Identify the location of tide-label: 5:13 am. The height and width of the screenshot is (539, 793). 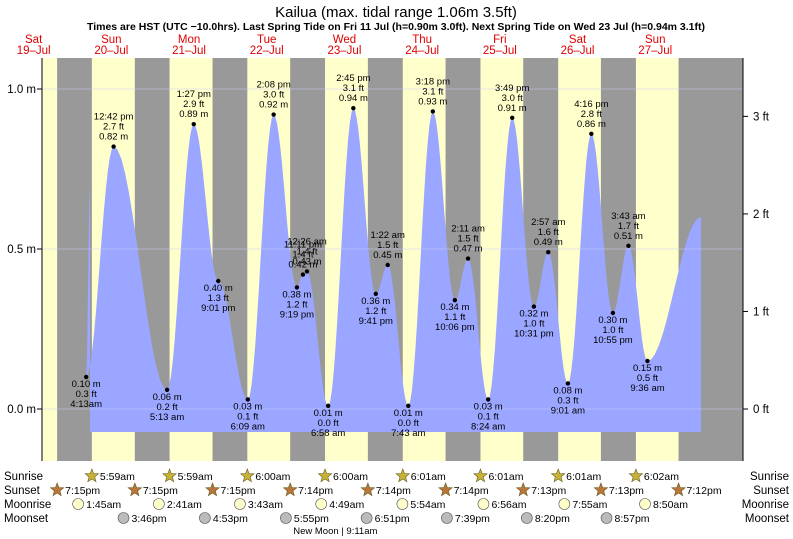
(167, 417).